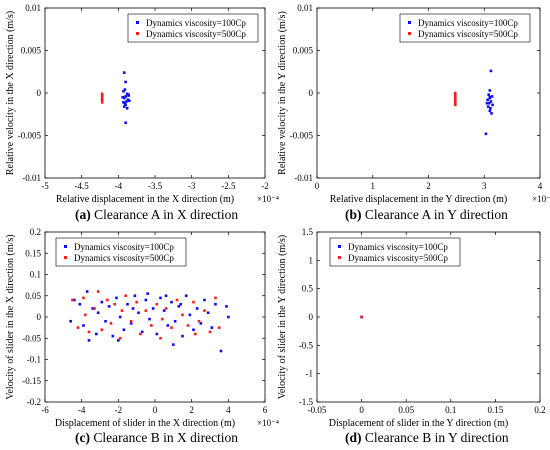  Describe the element at coordinates (157, 437) in the screenshot. I see `caption-c: (c) Clearance B in X direction` at that location.